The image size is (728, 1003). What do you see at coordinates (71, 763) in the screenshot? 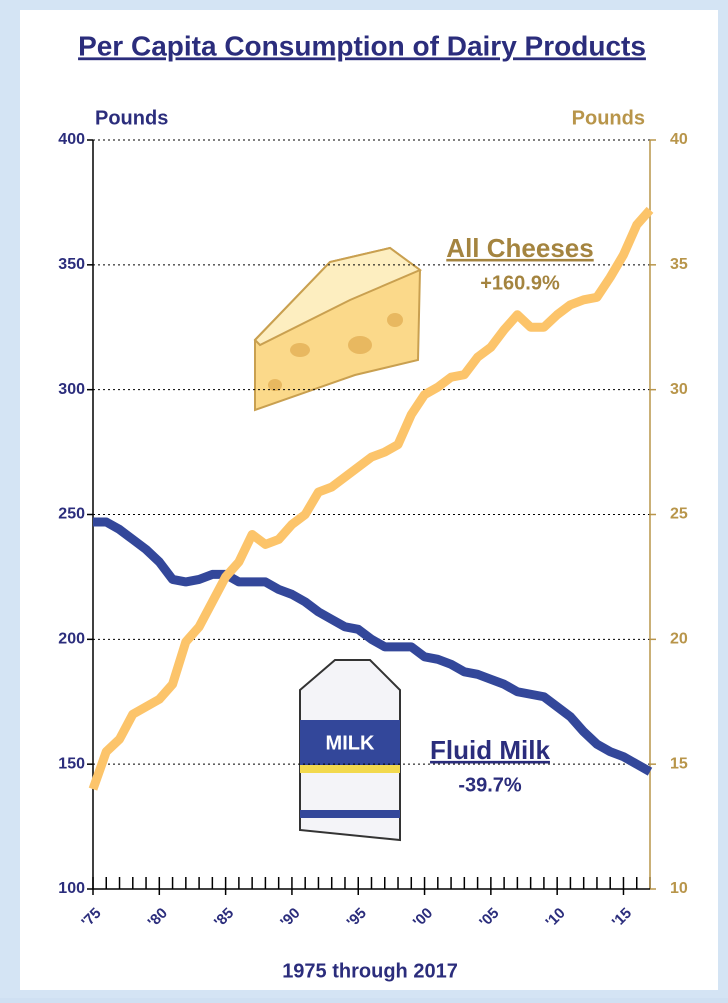
I see `y-tick-label: 150` at bounding box center [71, 763].